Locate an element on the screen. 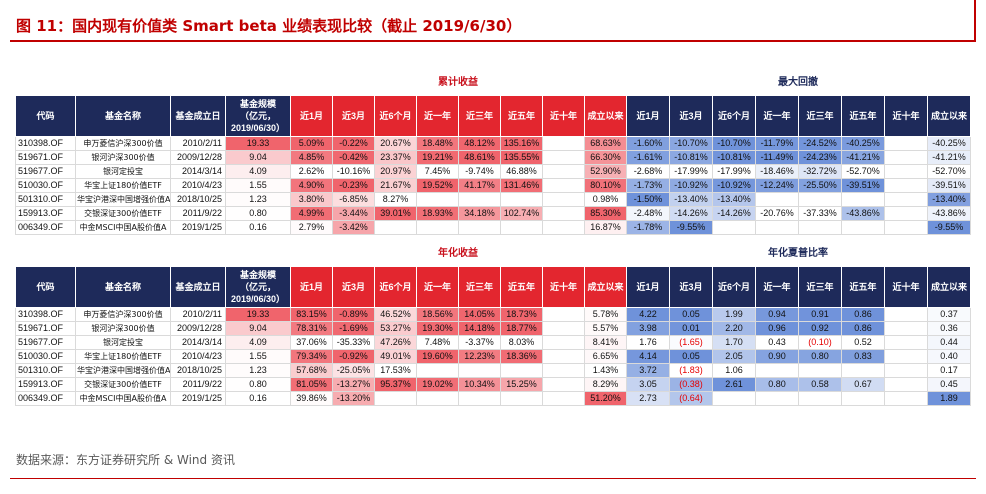 Image resolution: width=986 pixels, height=494 pixels. cell-left-value: -25.05% is located at coordinates (353, 370).